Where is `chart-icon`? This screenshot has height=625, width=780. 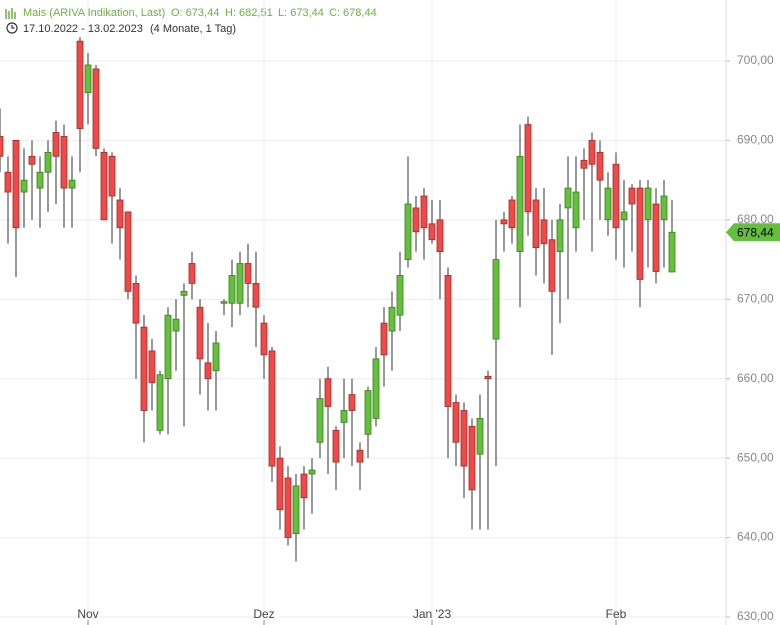 chart-icon is located at coordinates (10, 13).